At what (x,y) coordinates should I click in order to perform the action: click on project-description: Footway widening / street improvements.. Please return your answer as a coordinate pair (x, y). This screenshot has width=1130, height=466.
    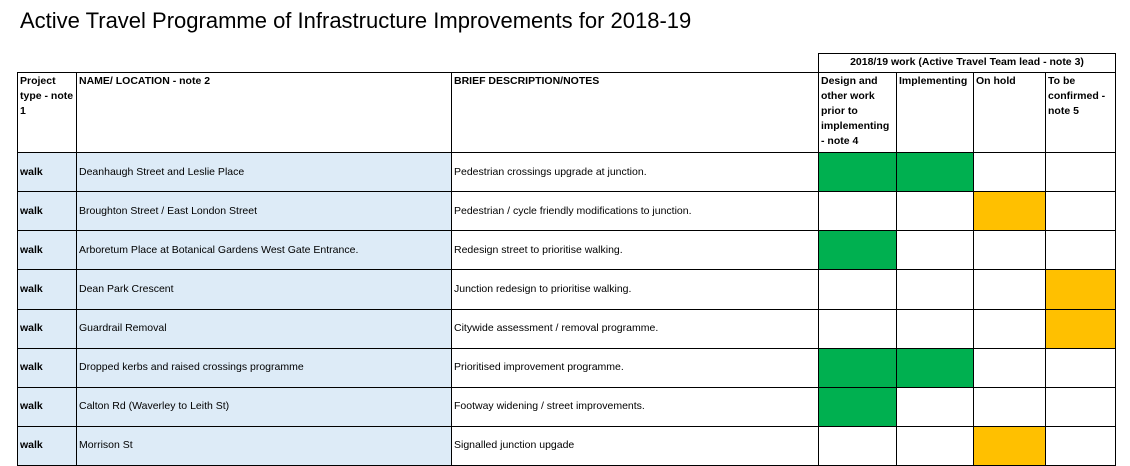
    Looking at the image, I should click on (635, 406).